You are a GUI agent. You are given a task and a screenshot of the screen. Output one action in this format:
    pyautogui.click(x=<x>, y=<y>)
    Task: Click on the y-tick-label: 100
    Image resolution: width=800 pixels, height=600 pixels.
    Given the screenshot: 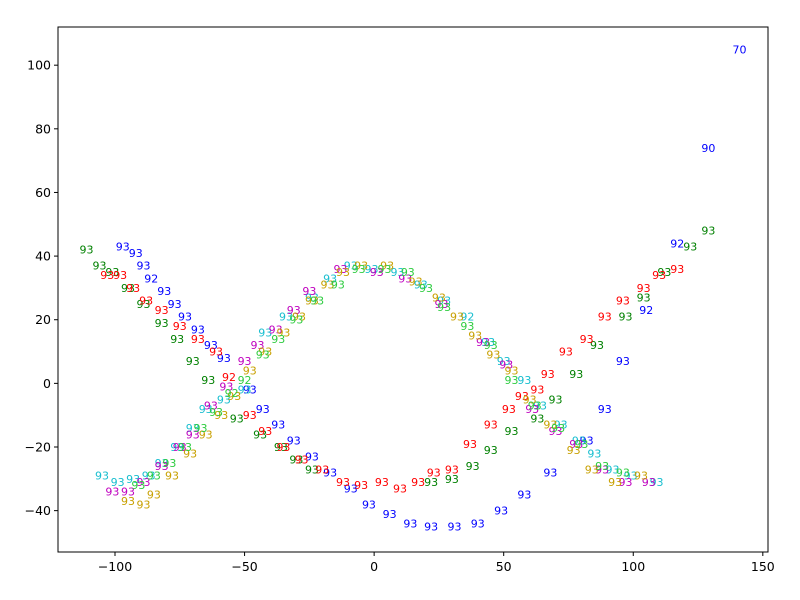 What is the action you would take?
    pyautogui.click(x=39, y=65)
    